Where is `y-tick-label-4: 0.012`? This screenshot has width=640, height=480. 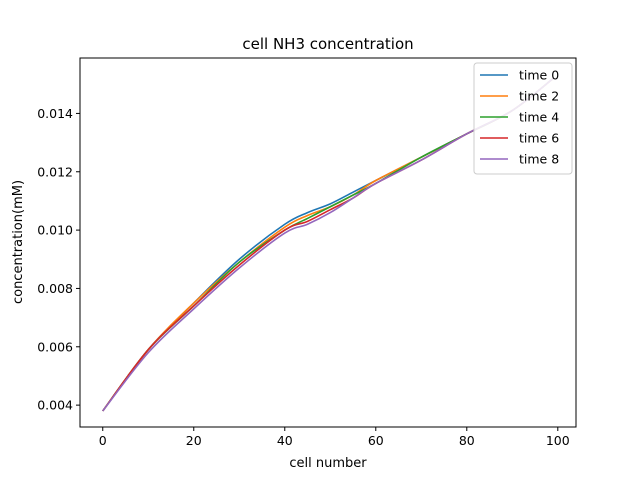 y-tick-label-4: 0.012 is located at coordinates (55, 171).